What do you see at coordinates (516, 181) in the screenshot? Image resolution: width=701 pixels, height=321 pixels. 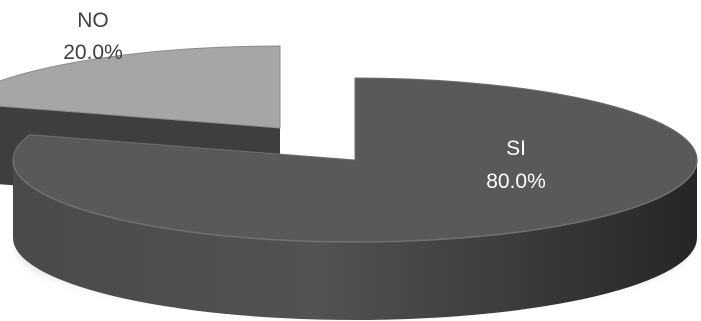 I see `slice-label-si-value: 80.0%` at bounding box center [516, 181].